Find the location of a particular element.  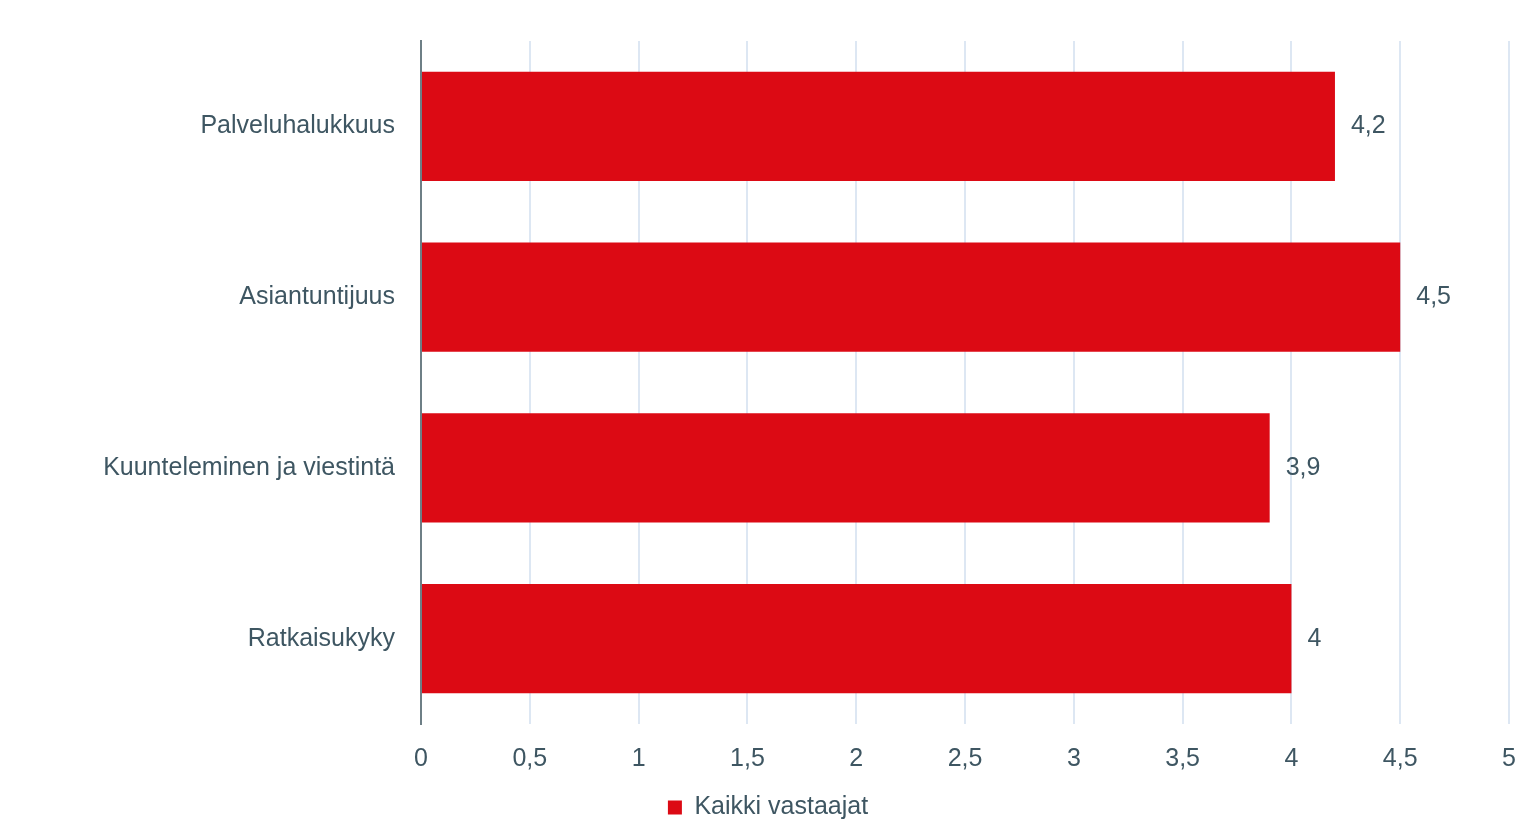

y-tick-label: Palveluhalukkuus is located at coordinates (297, 124).